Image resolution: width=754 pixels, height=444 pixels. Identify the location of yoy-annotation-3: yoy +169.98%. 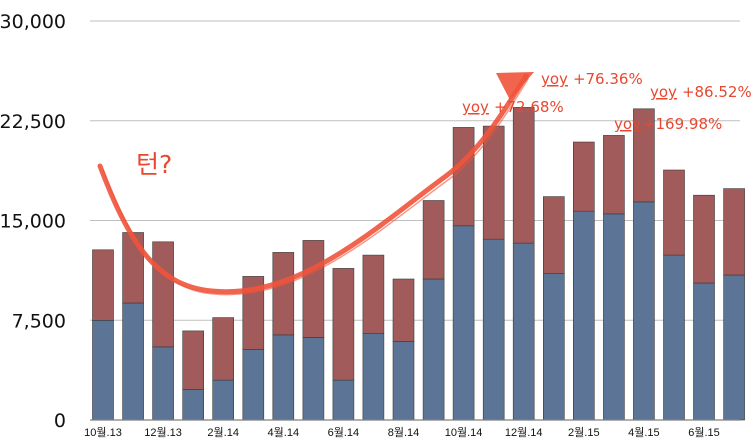
(668, 124).